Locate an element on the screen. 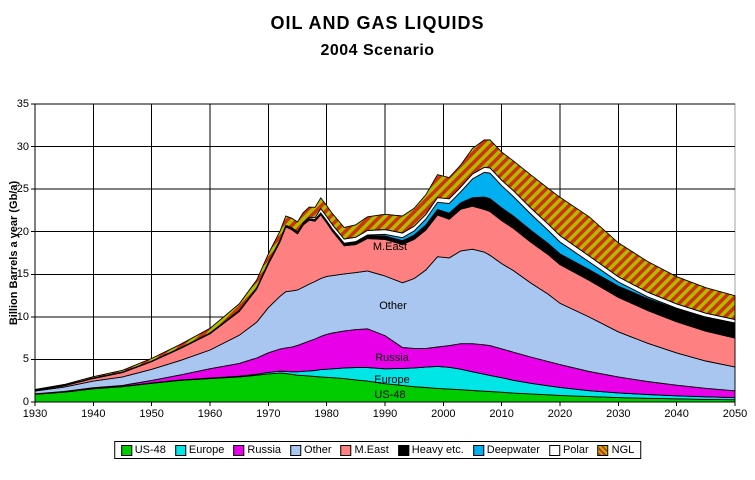  legend-label-polar: Polar is located at coordinates (575, 450).